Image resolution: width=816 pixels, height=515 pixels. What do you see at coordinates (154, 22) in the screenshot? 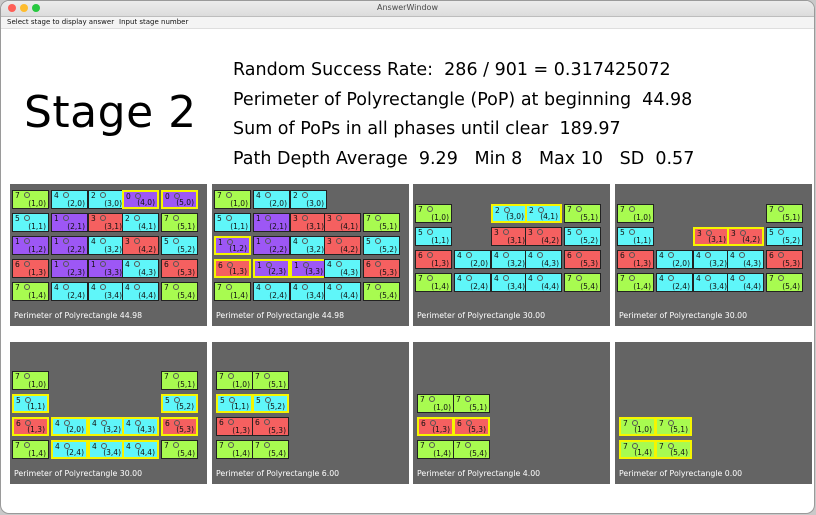
I see `menu-input-stage-number: Input stage number` at bounding box center [154, 22].